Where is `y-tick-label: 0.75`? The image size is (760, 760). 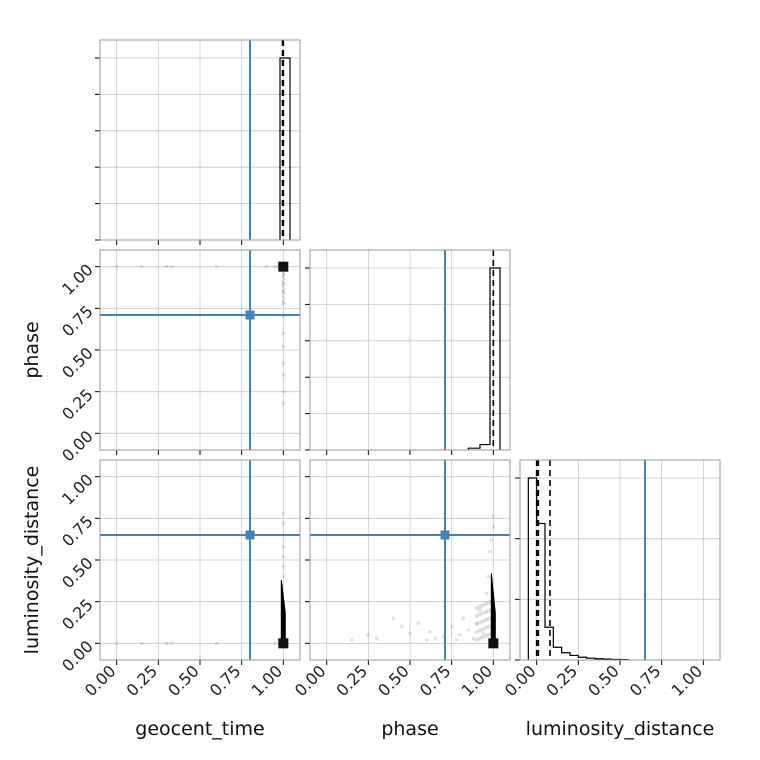 y-tick-label: 0.75 is located at coordinates (77, 321).